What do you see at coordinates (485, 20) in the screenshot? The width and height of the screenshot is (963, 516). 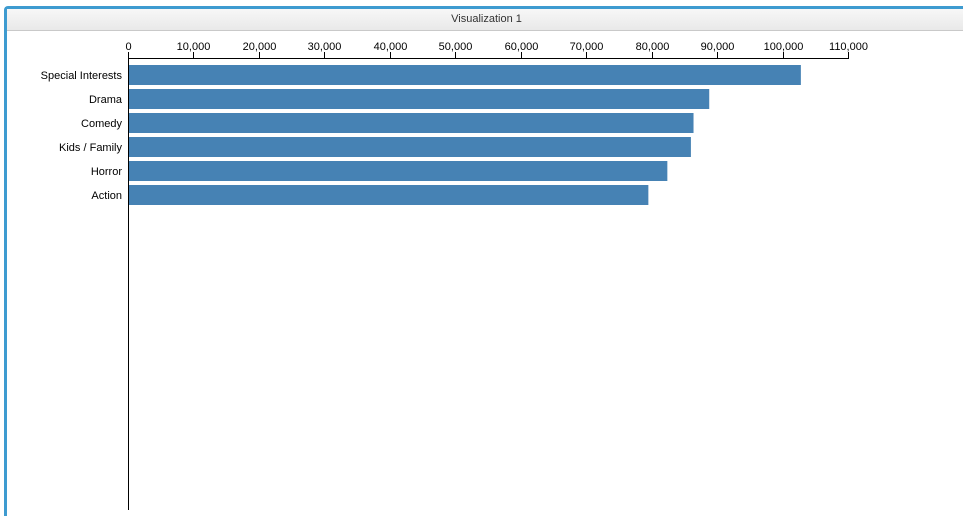 I see `window-title: Visualization 1` at bounding box center [485, 20].